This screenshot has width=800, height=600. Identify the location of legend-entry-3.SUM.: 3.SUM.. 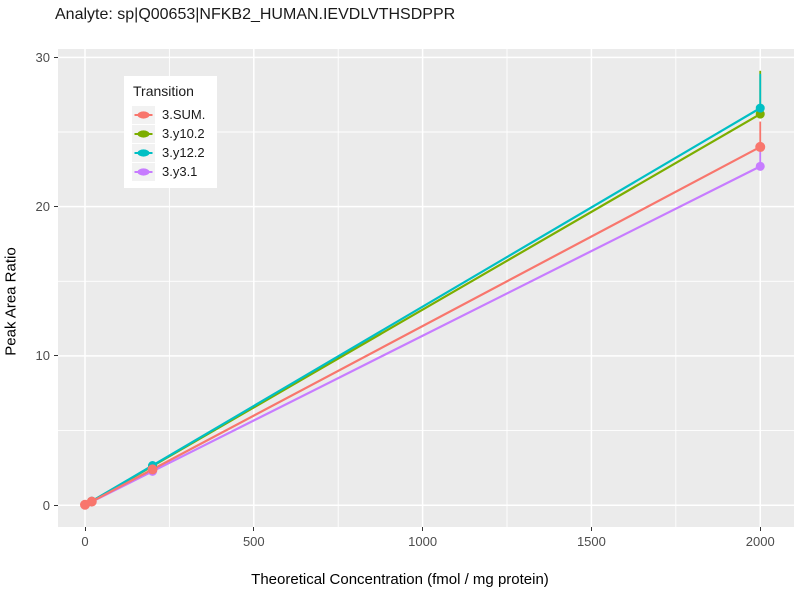
(168, 114).